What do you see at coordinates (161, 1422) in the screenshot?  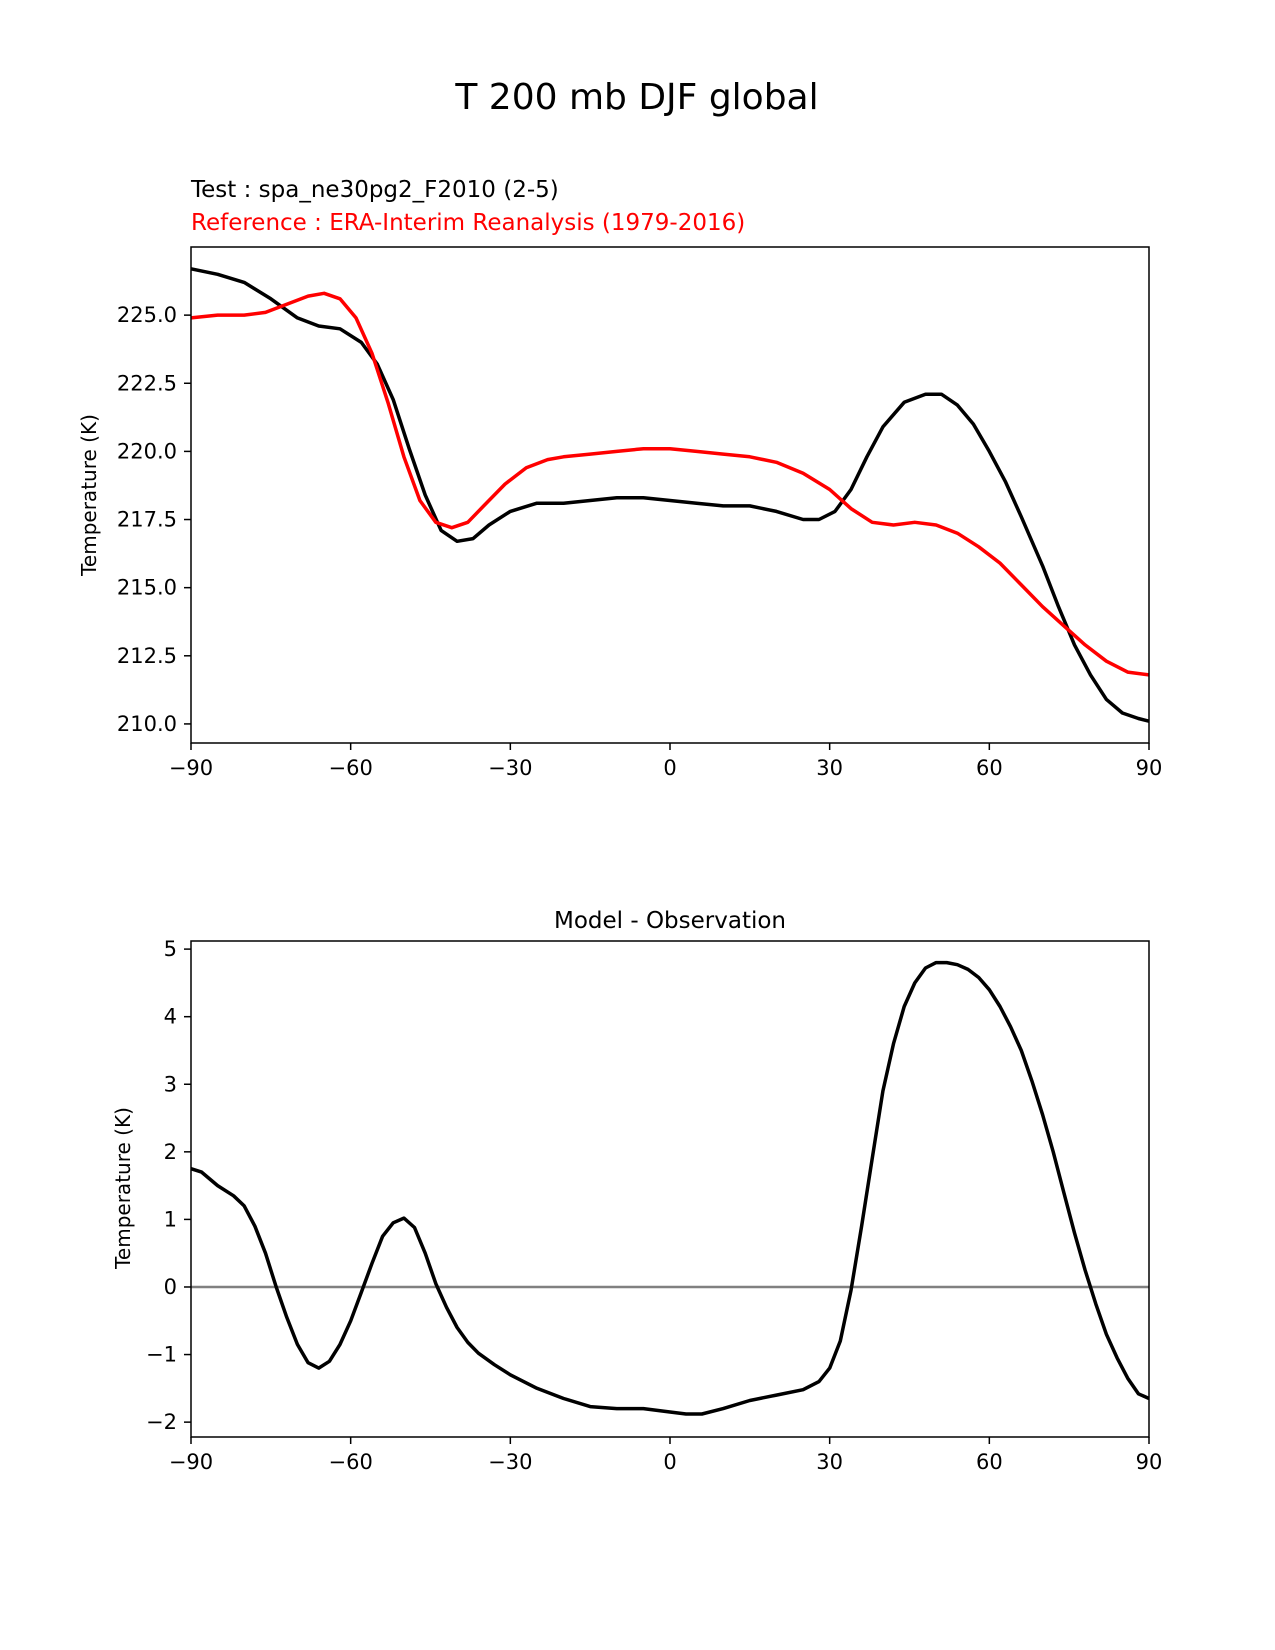 I see `y-tick-label: −2` at bounding box center [161, 1422].